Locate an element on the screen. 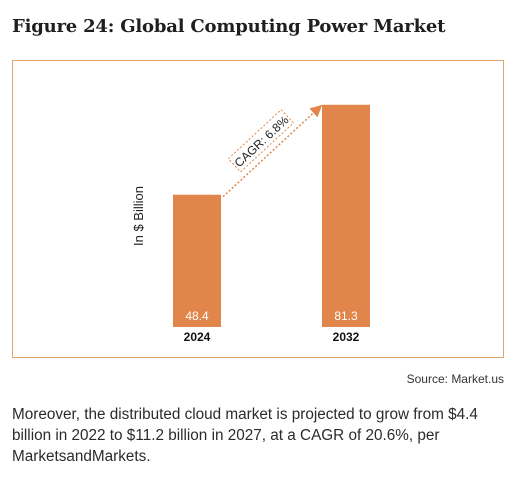  x-tick-label: 2032 is located at coordinates (346, 337).